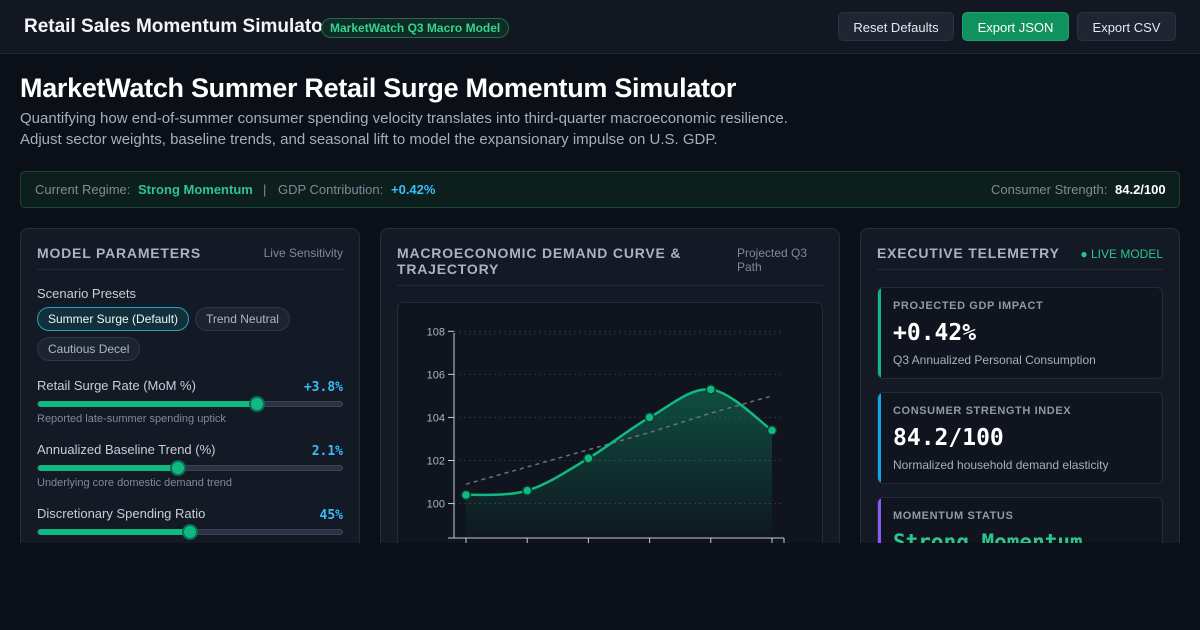  I want to click on app-title: Retail Sales Momentum Simulator, so click(177, 26).